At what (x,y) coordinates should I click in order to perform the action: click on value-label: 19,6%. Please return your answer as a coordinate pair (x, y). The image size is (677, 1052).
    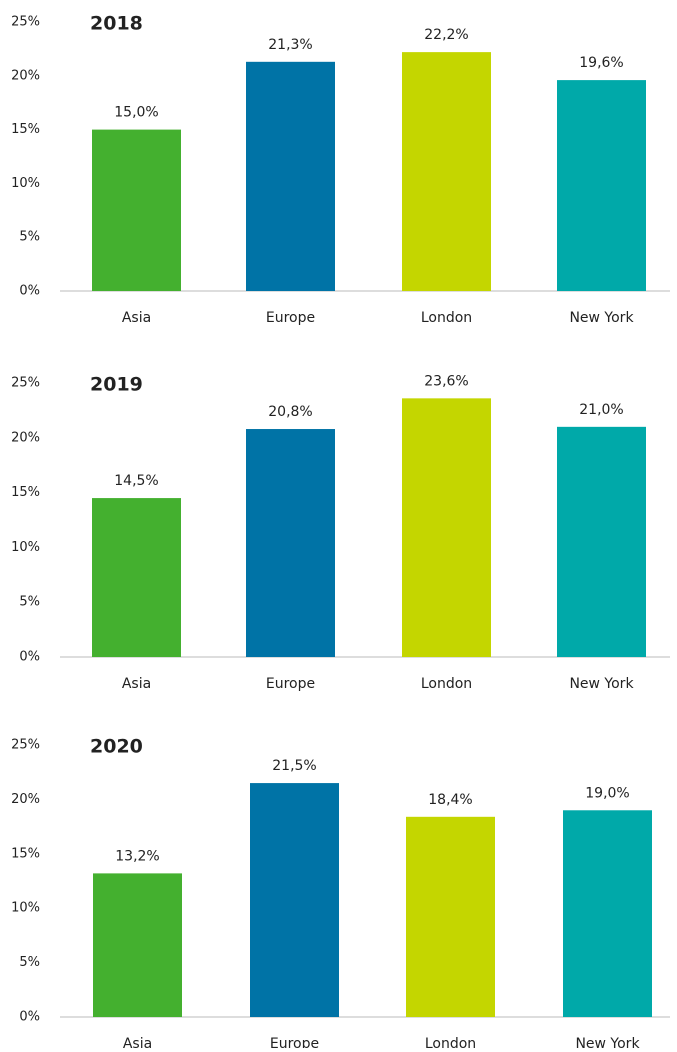
    Looking at the image, I should click on (601, 63).